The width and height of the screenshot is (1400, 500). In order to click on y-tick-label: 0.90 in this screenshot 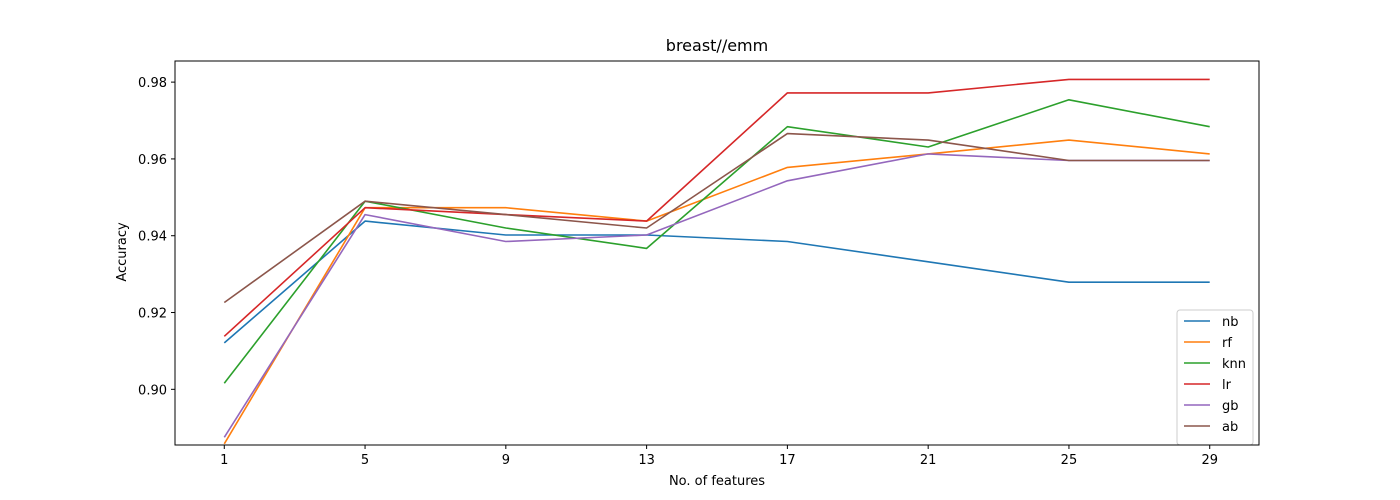, I will do `click(152, 390)`.